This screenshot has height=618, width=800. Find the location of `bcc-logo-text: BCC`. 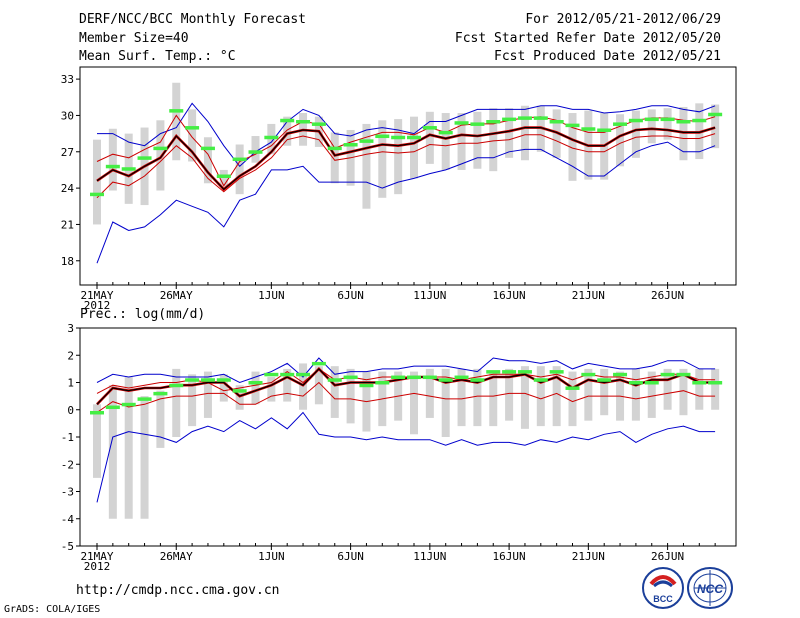

bcc-logo-text: BCC is located at coordinates (663, 599).